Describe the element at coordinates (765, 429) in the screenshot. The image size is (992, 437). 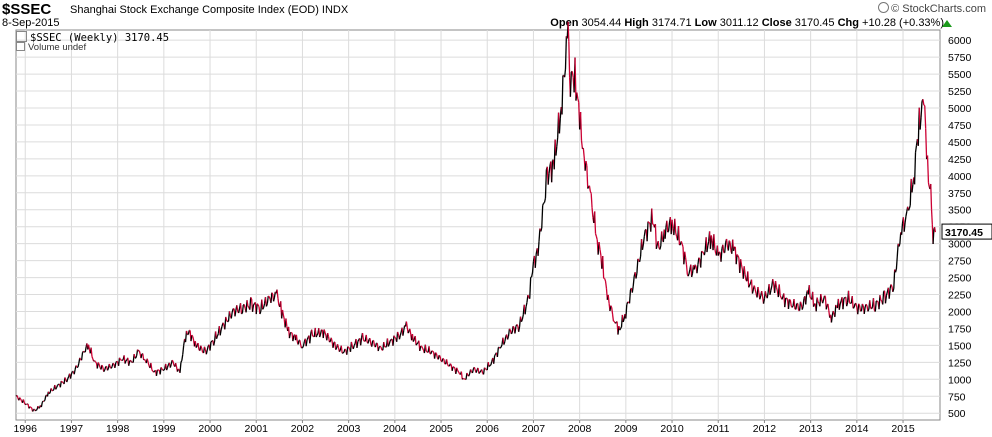
I see `x-tick-label: 2012` at that location.